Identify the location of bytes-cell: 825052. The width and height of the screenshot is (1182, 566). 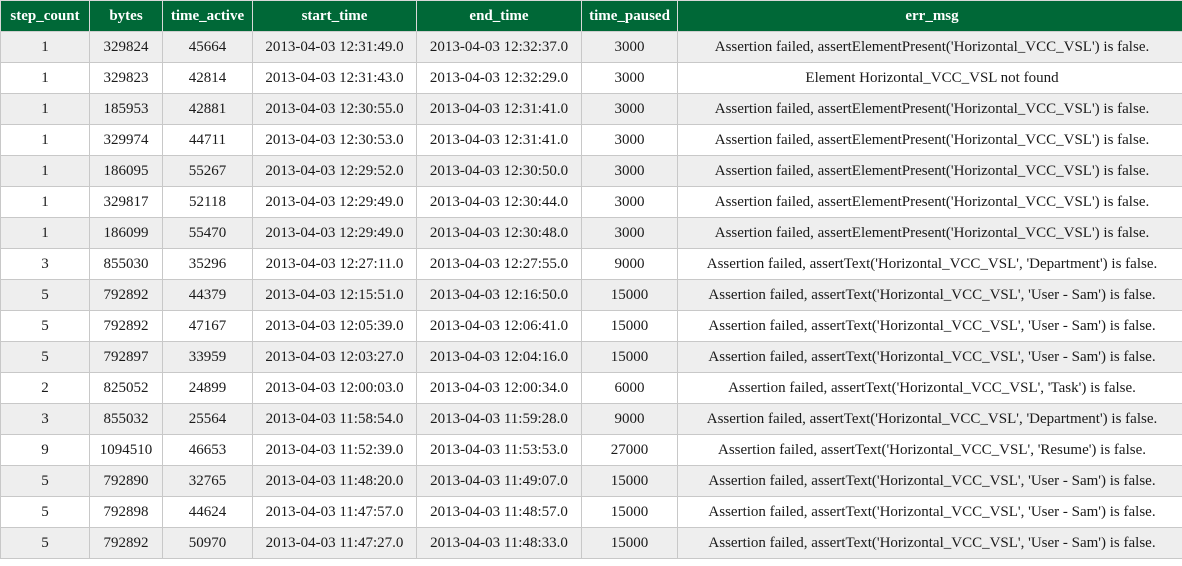
(126, 388).